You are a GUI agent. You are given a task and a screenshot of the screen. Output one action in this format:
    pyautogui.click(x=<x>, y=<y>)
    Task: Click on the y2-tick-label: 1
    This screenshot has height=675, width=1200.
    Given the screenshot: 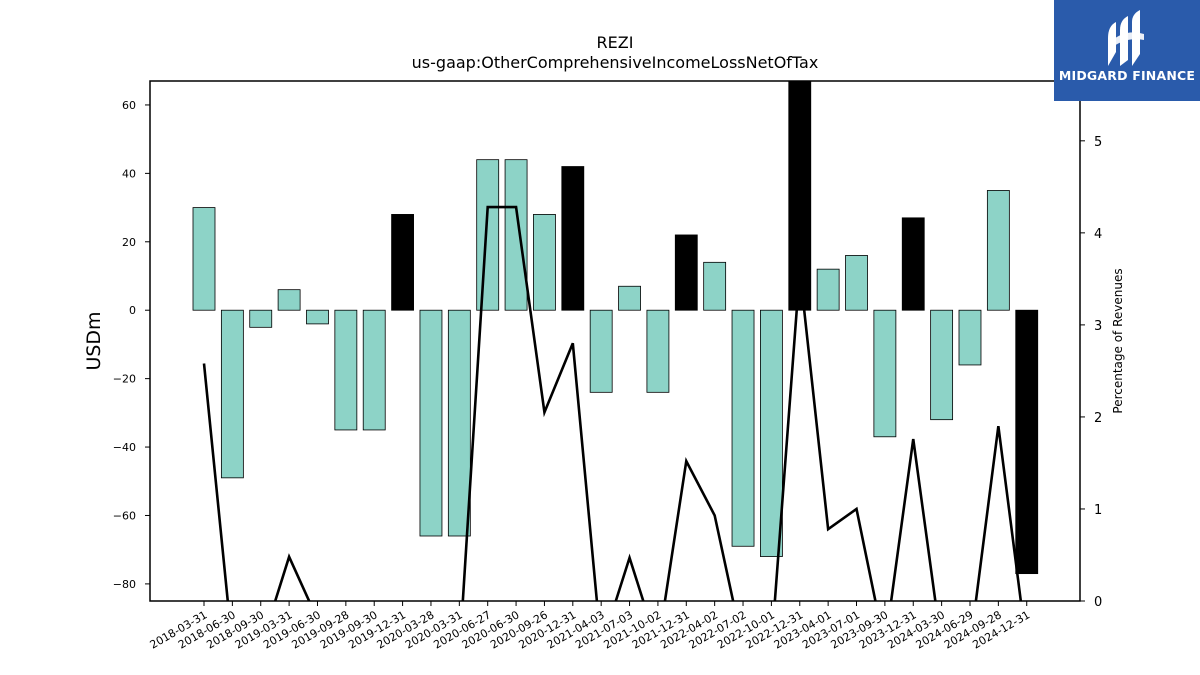 What is the action you would take?
    pyautogui.click(x=1098, y=510)
    